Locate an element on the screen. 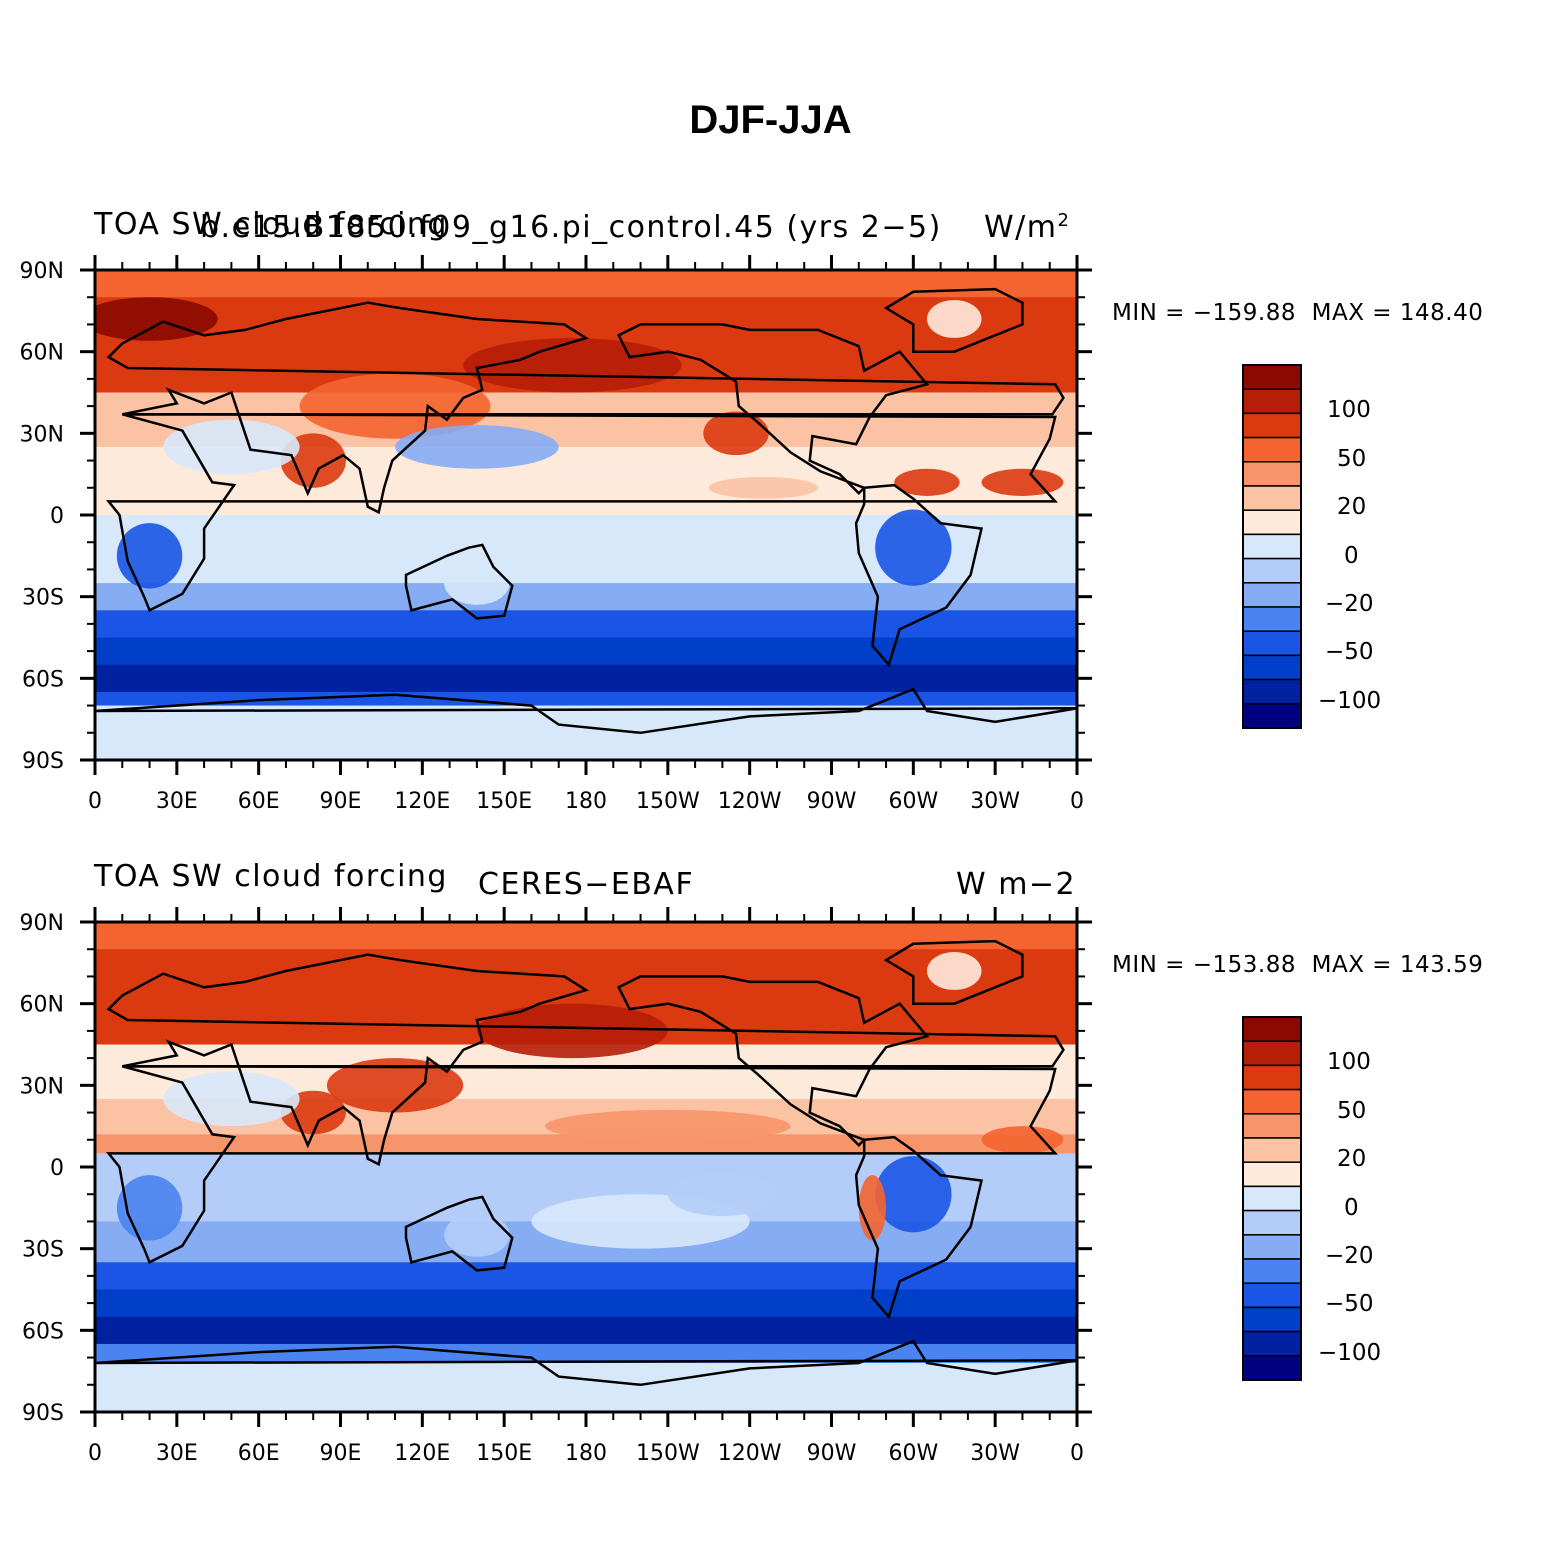  lon-tick-label: 150W is located at coordinates (668, 1453).